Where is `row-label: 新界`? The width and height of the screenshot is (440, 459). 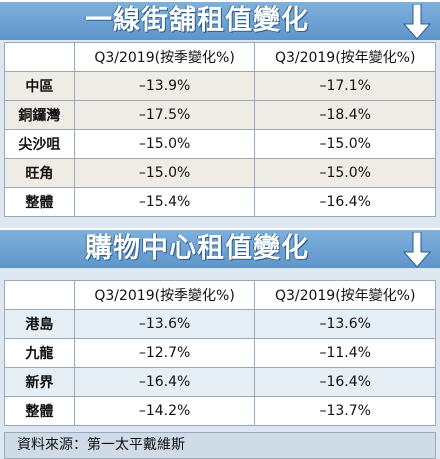 row-label: 新界 is located at coordinates (39, 382).